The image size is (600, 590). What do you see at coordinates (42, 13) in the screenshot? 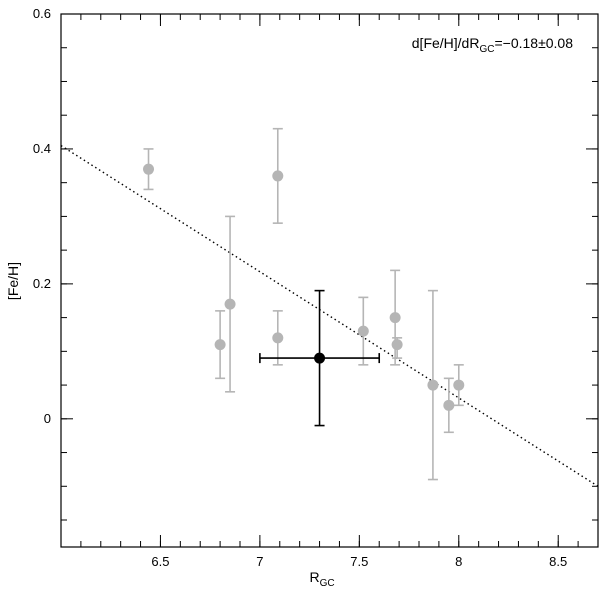
I see `y-tick-label: 0.6` at bounding box center [42, 13].